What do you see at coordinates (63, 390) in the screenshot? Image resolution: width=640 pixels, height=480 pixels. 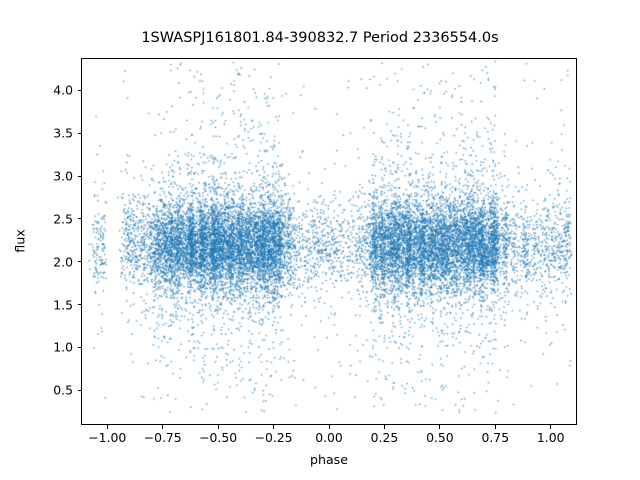 I see `y-tick-label: 0.5` at bounding box center [63, 390].